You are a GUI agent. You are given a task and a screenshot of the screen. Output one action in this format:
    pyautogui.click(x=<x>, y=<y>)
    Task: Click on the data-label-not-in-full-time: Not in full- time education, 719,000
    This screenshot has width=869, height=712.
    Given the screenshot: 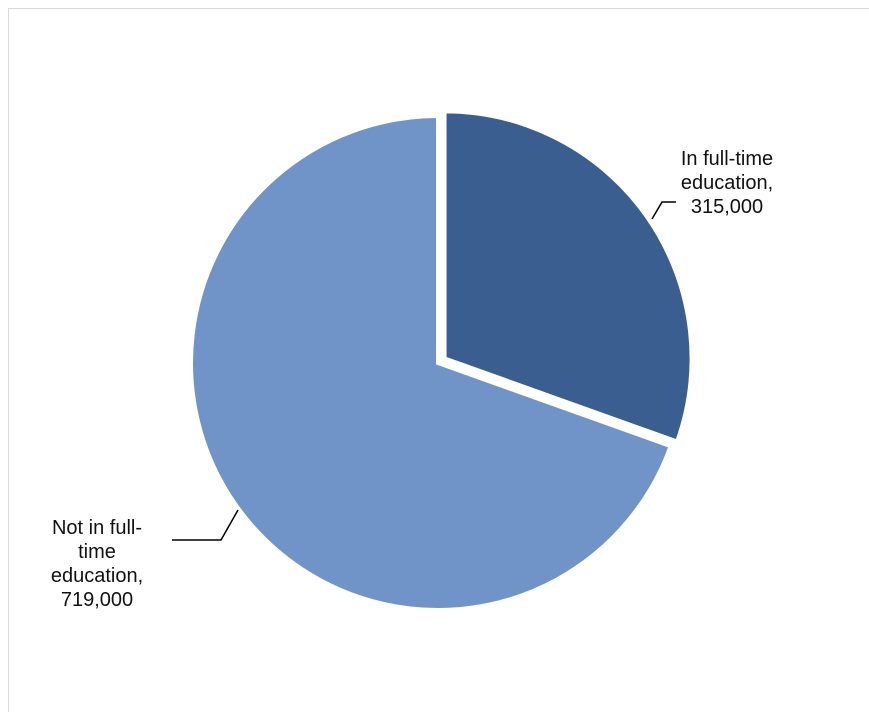 What is the action you would take?
    pyautogui.click(x=97, y=564)
    